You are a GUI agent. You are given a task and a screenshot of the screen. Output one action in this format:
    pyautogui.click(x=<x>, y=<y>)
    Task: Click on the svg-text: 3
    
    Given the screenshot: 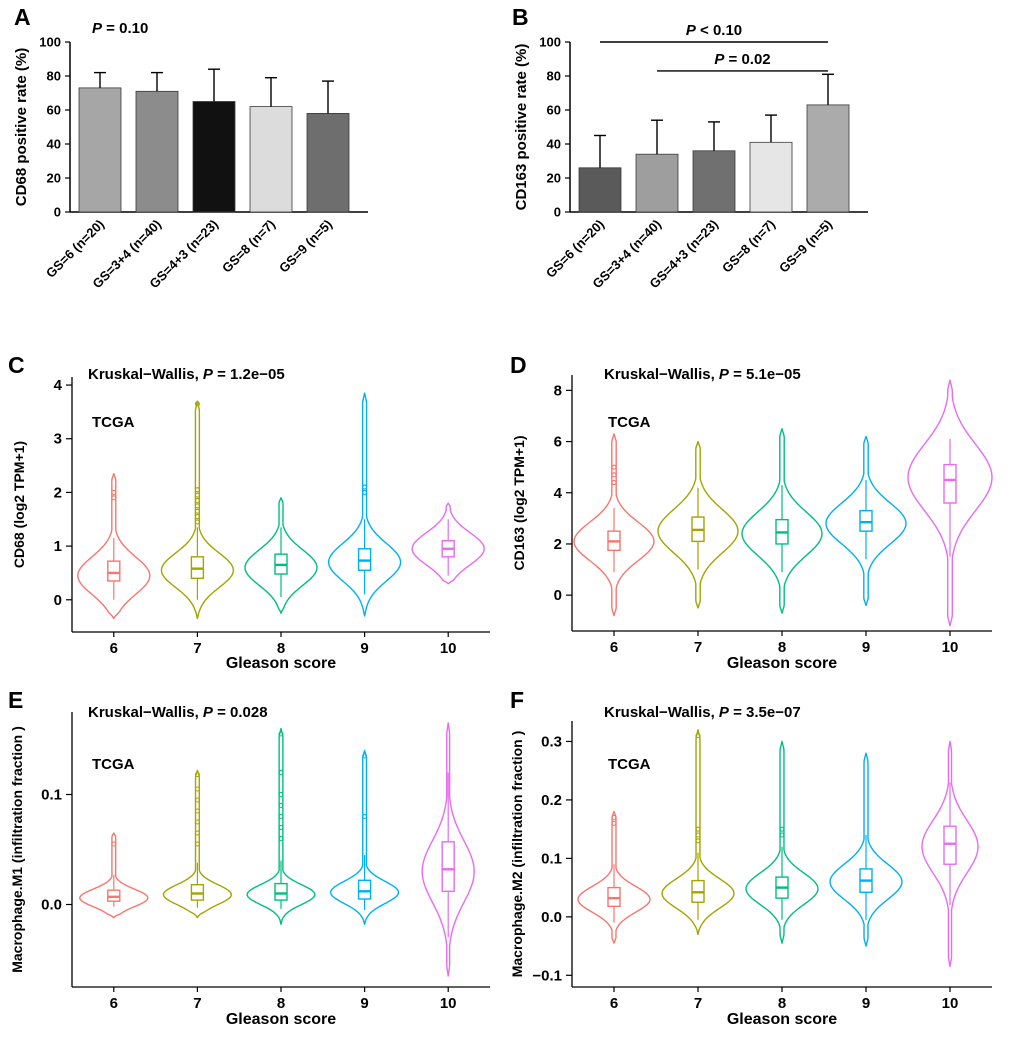 What is the action you would take?
    pyautogui.click(x=58, y=439)
    